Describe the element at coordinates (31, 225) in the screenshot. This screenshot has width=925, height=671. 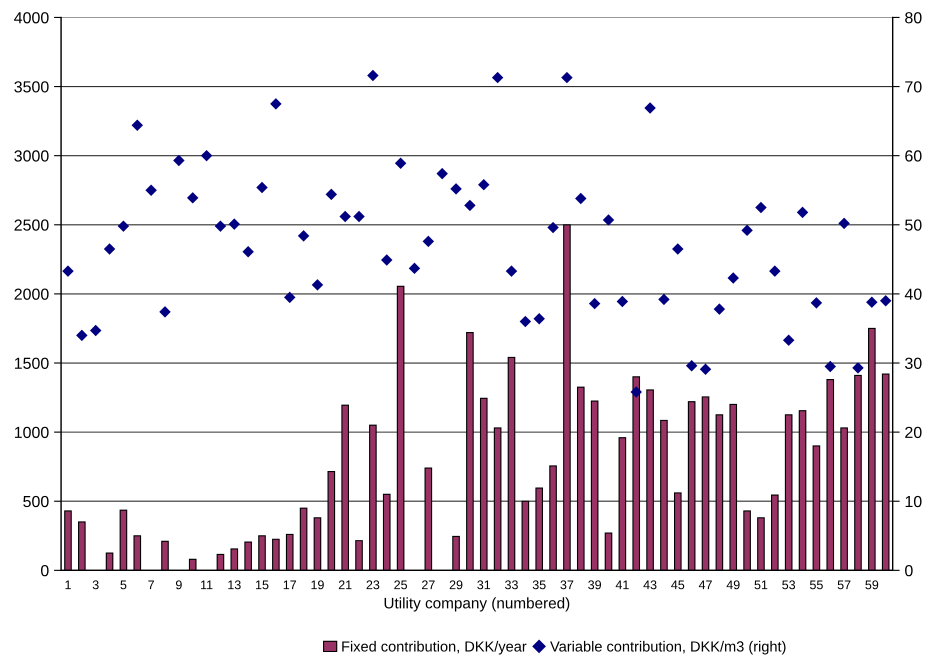
I see `y-tick-label: 2500` at that location.